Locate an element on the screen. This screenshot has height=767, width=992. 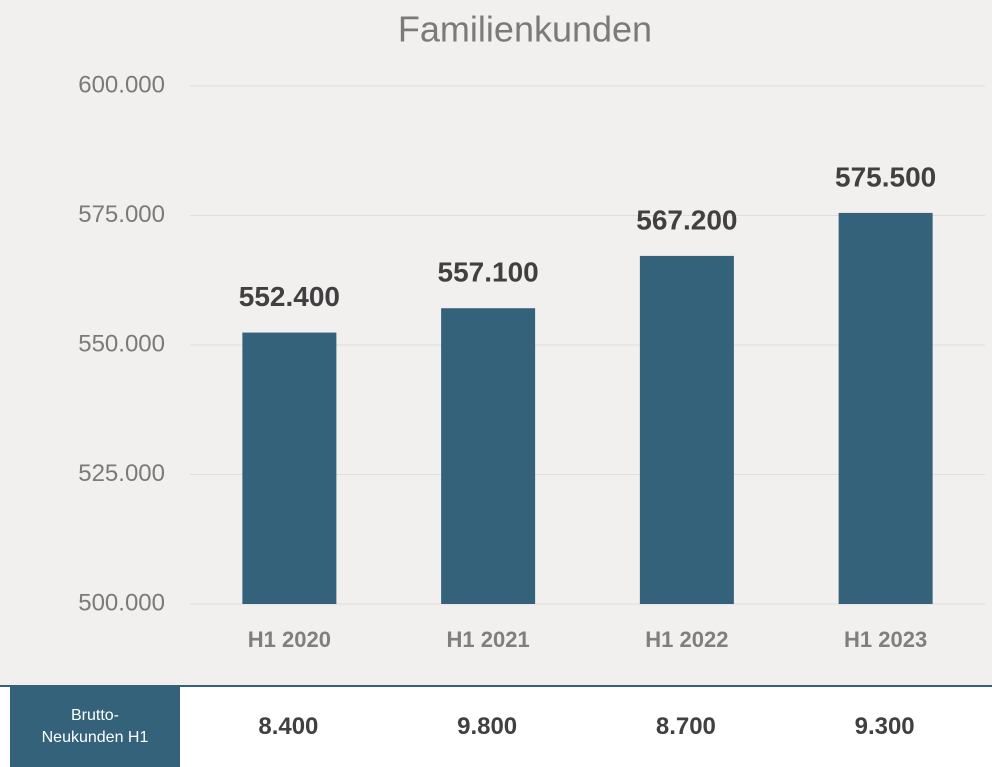
chart-title: Familienkunden is located at coordinates (525, 29).